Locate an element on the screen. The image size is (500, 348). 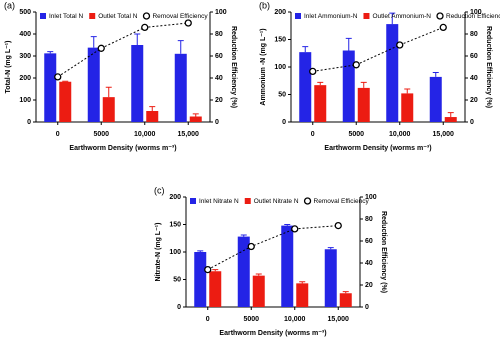
panel-label: (b) is located at coordinates (264, 5).